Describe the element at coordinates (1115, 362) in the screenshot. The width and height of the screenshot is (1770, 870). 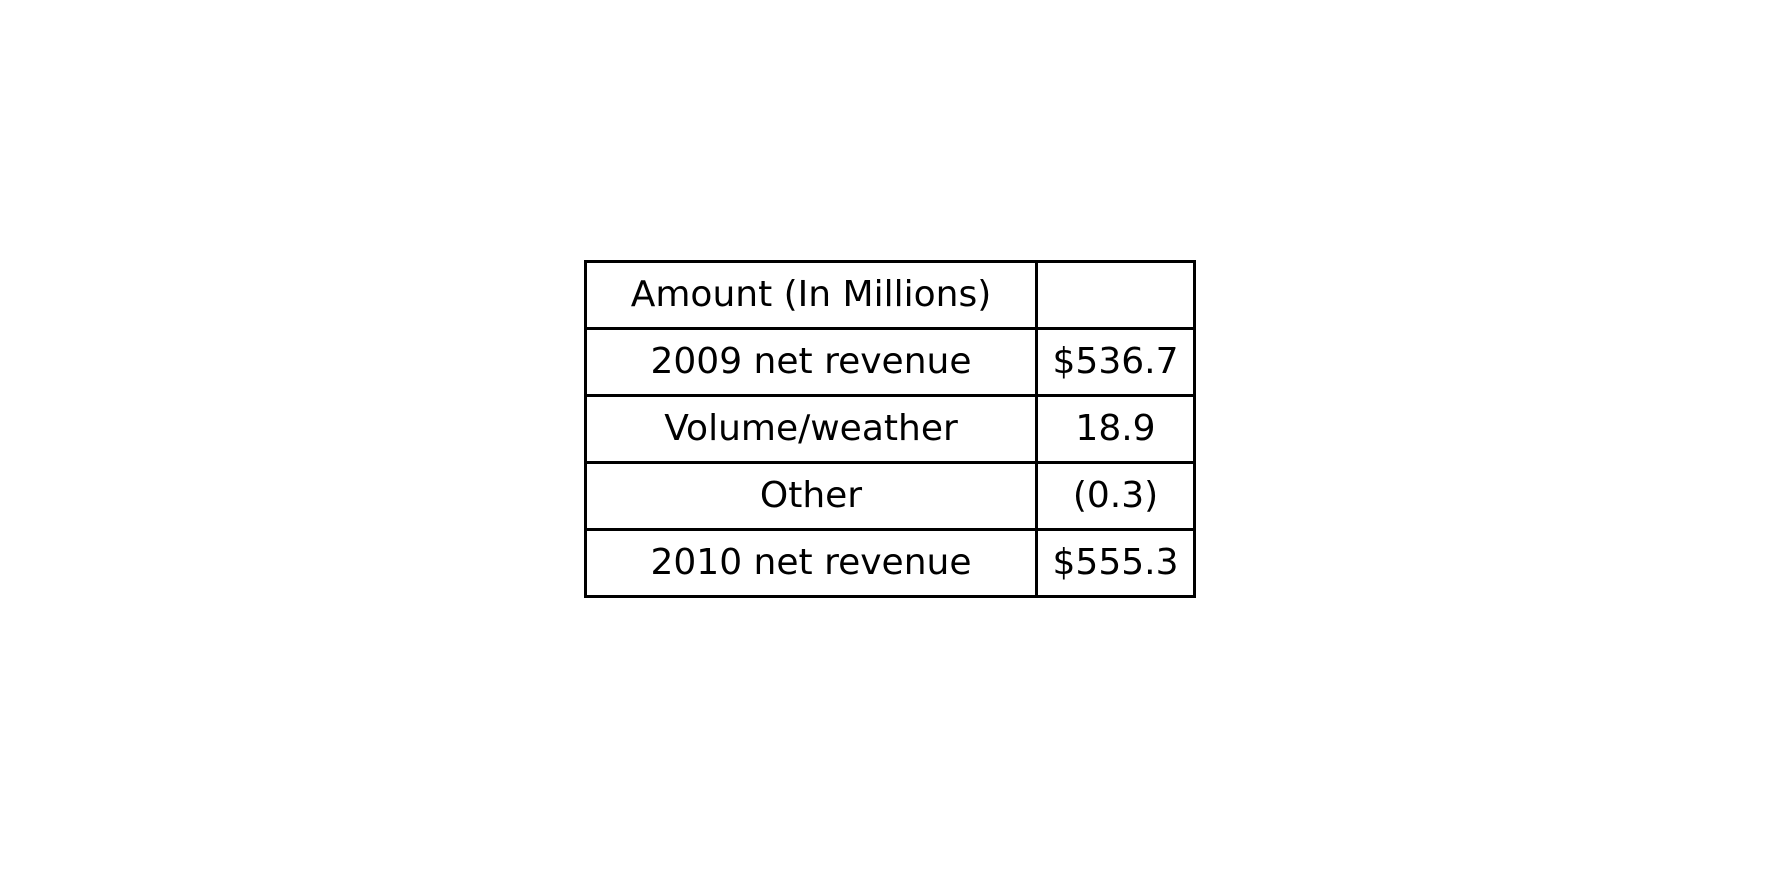
I see `row-value-cell: $536.7` at that location.